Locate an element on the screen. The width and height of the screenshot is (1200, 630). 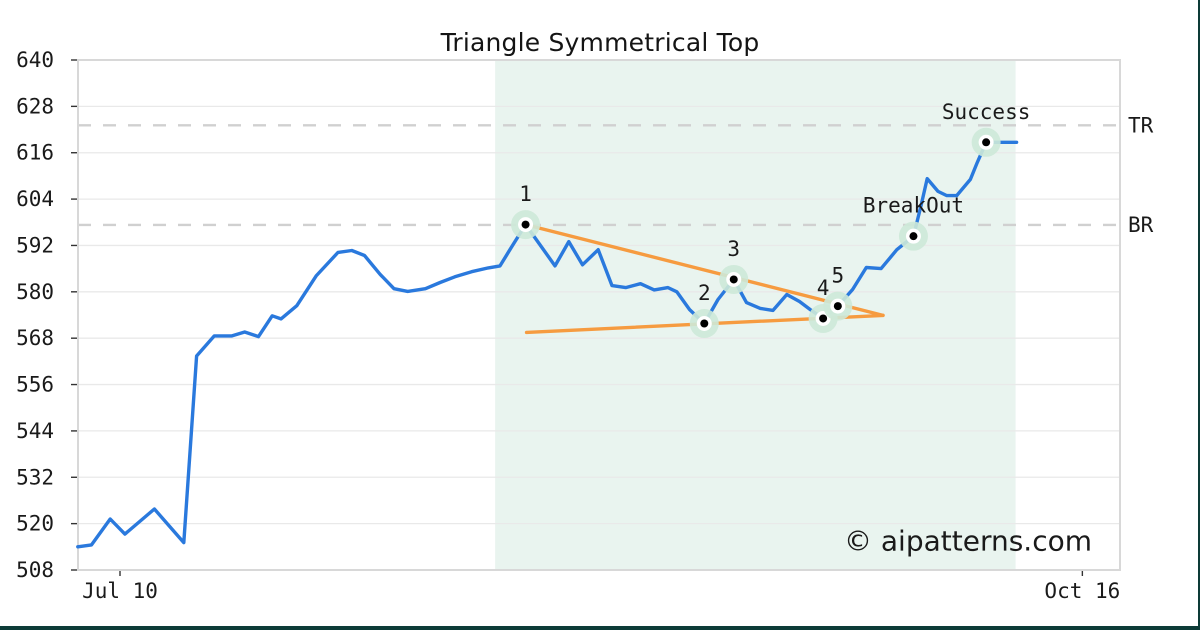
level-label-br: BR is located at coordinates (1141, 225).